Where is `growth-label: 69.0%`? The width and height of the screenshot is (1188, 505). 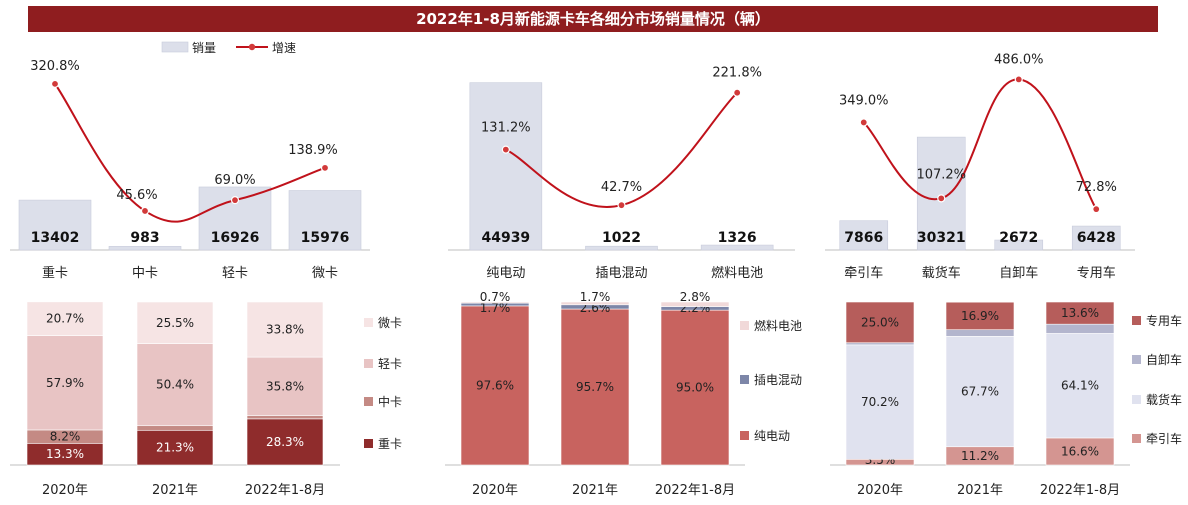 growth-label: 69.0% is located at coordinates (234, 180).